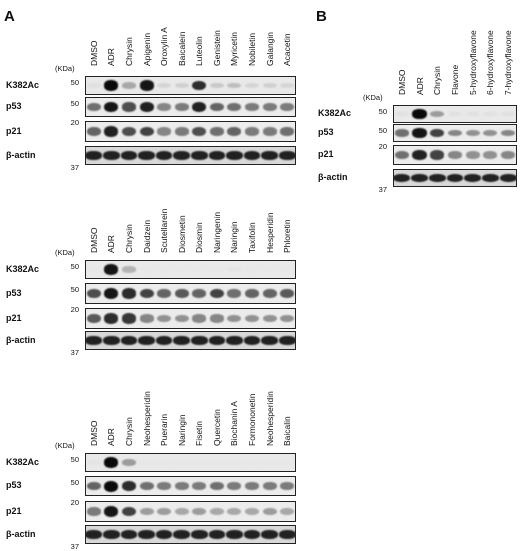 The height and width of the screenshot is (551, 522). Describe the element at coordinates (23, 84) in the screenshot. I see `antibody-label: K382Ac` at that location.